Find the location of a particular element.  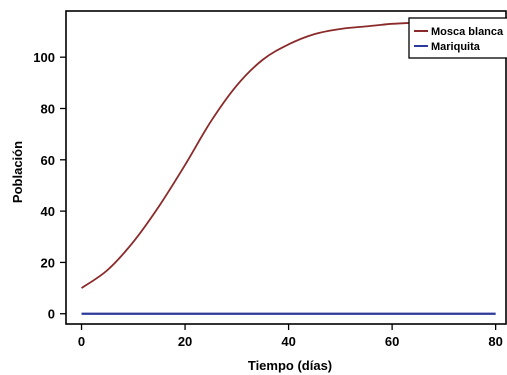

legend-box is located at coordinates (457, 38).